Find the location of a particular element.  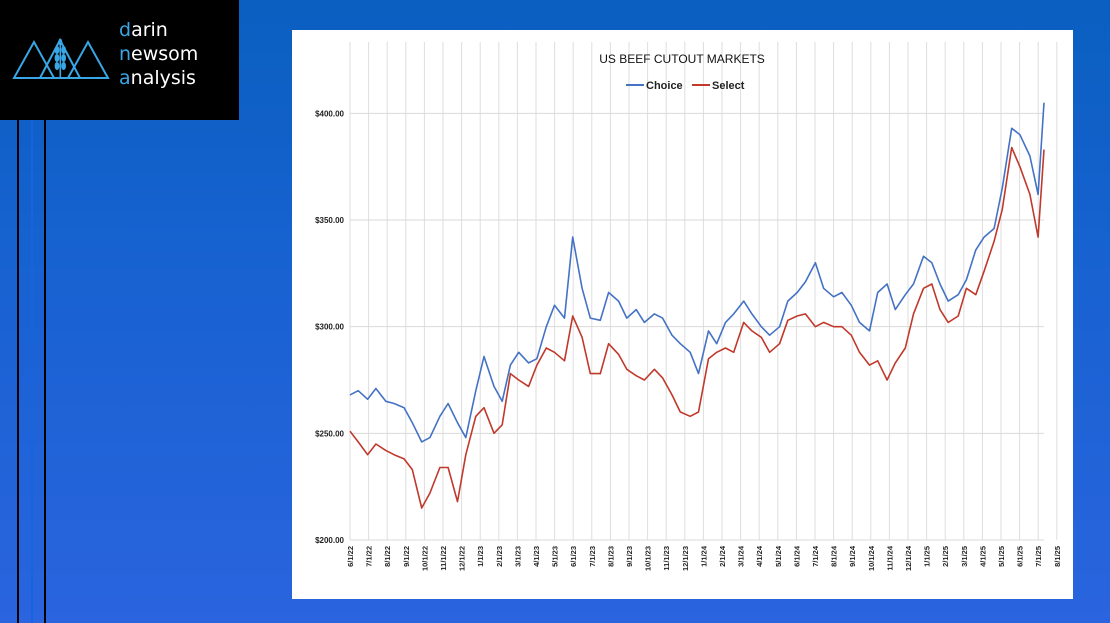

legend: Choice Select is located at coordinates (685, 86).